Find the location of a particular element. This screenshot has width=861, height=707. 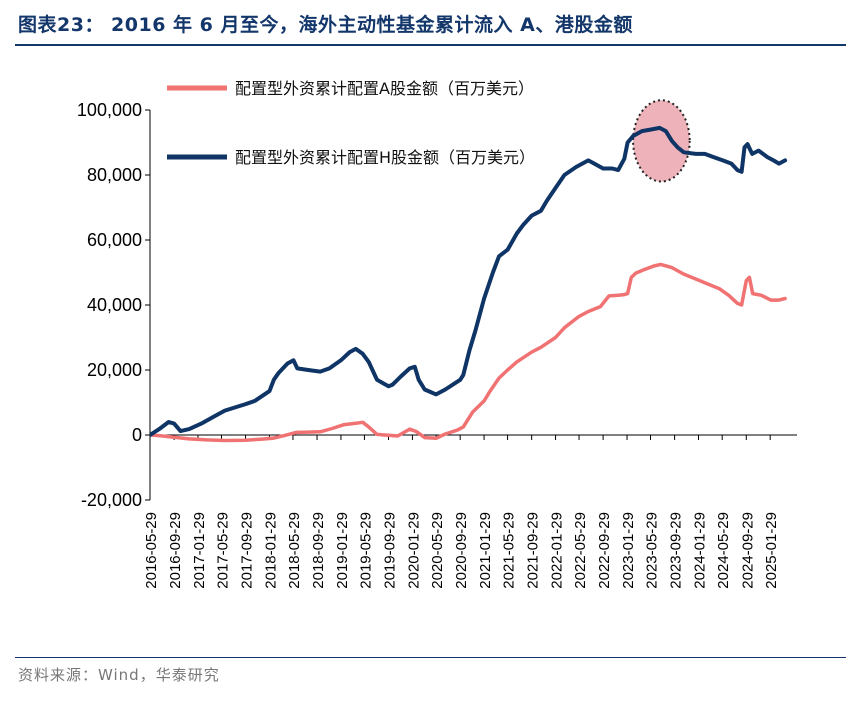

y-tick-label: 40,000 is located at coordinates (114, 305).